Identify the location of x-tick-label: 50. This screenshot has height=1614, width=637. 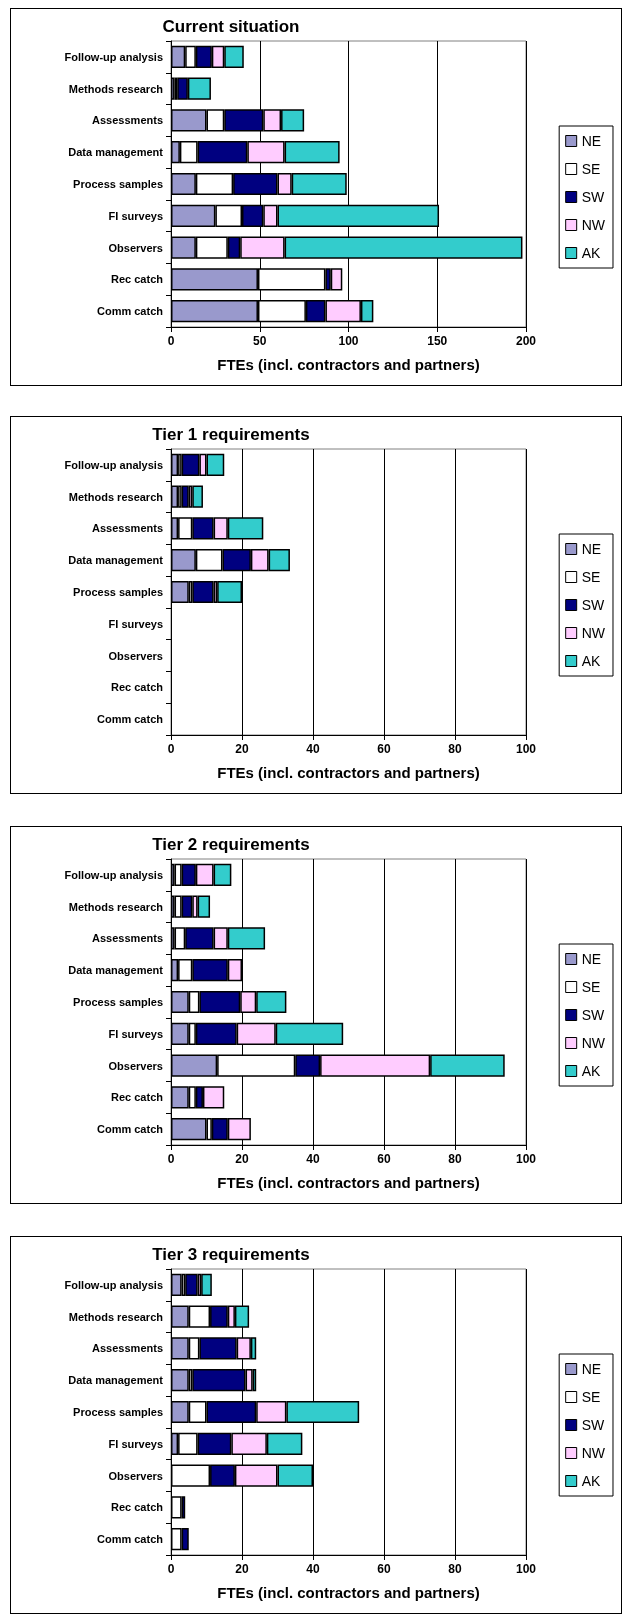
(260, 341).